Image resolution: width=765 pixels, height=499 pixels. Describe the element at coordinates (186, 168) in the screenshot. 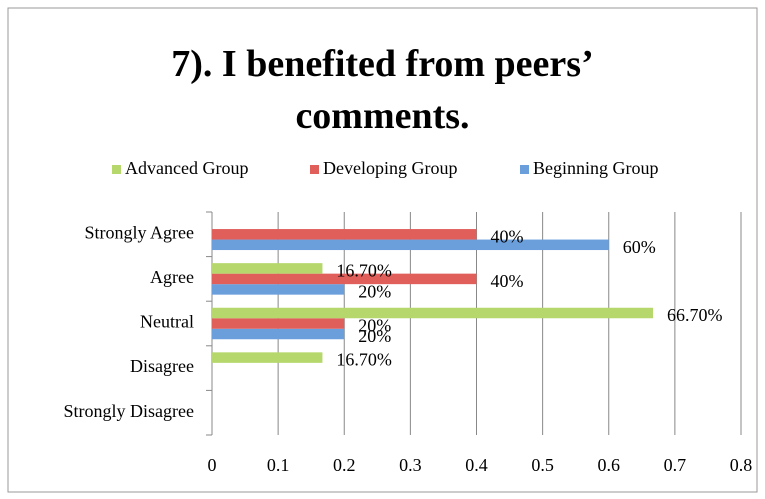

I see `legend-label: Advanced Group` at that location.